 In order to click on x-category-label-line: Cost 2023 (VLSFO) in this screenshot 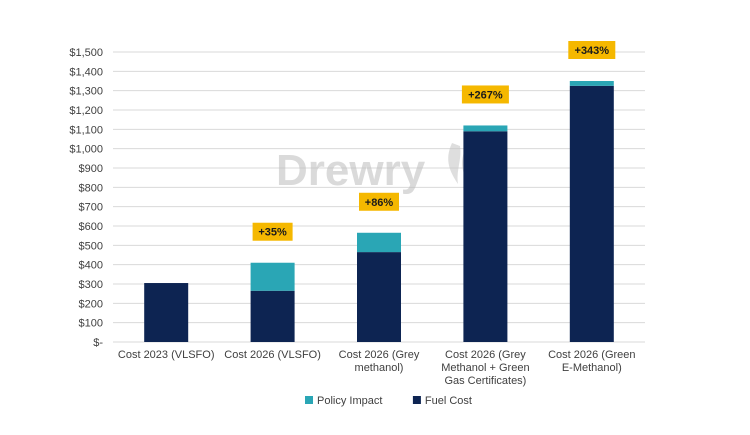, I will do `click(166, 355)`.